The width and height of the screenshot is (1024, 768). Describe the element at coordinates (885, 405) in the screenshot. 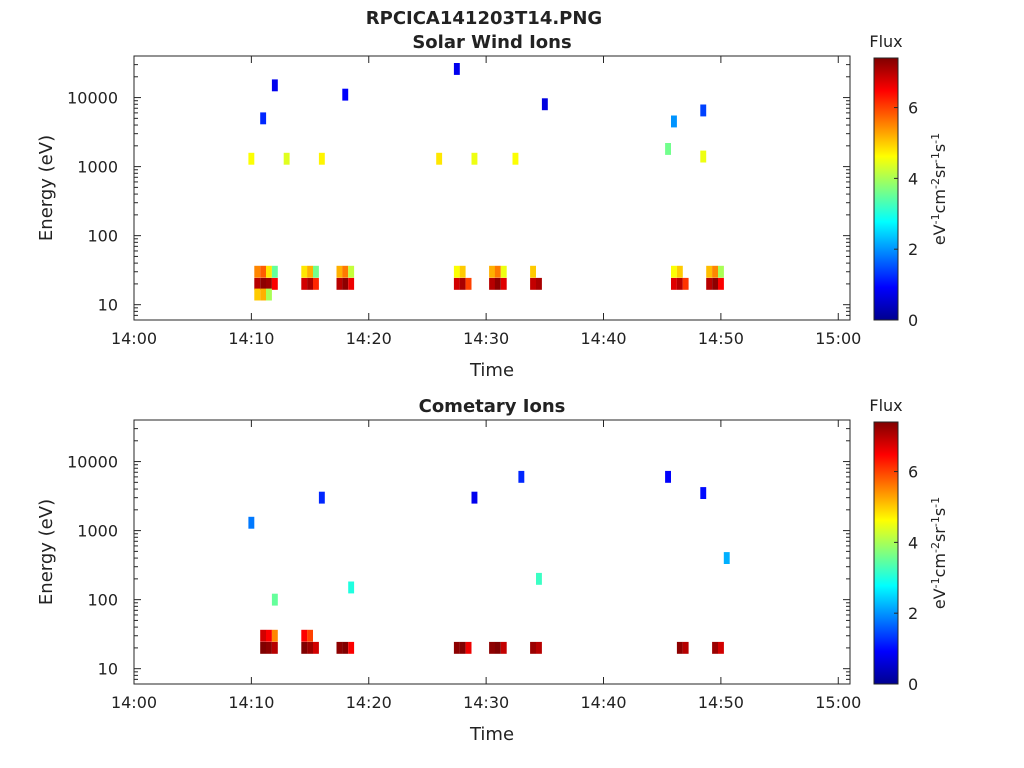

I see `colorbar-title: Flux` at that location.